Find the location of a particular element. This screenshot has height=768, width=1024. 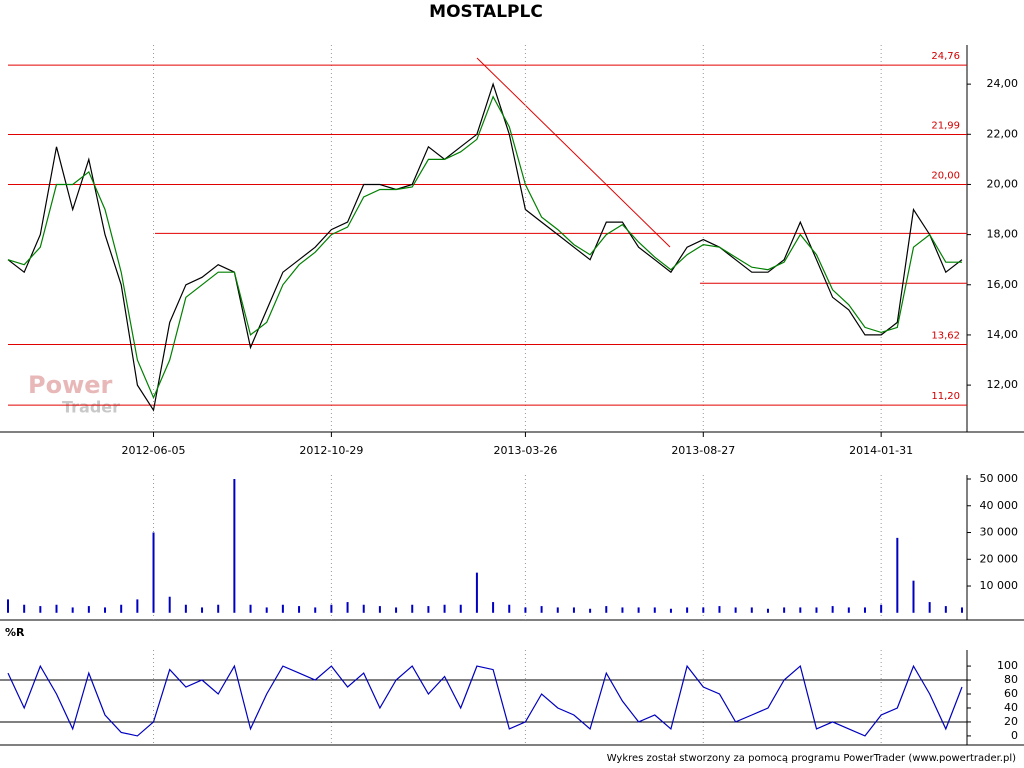

y-tick-label: 30 000 is located at coordinates (999, 532).